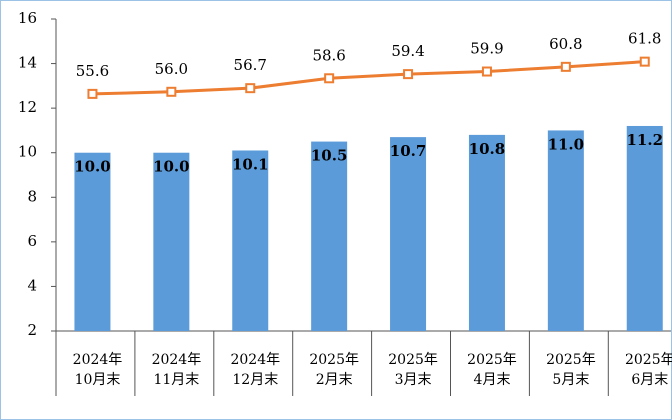  What do you see at coordinates (250, 164) in the screenshot?
I see `bar-value-label: 10.1` at bounding box center [250, 164].